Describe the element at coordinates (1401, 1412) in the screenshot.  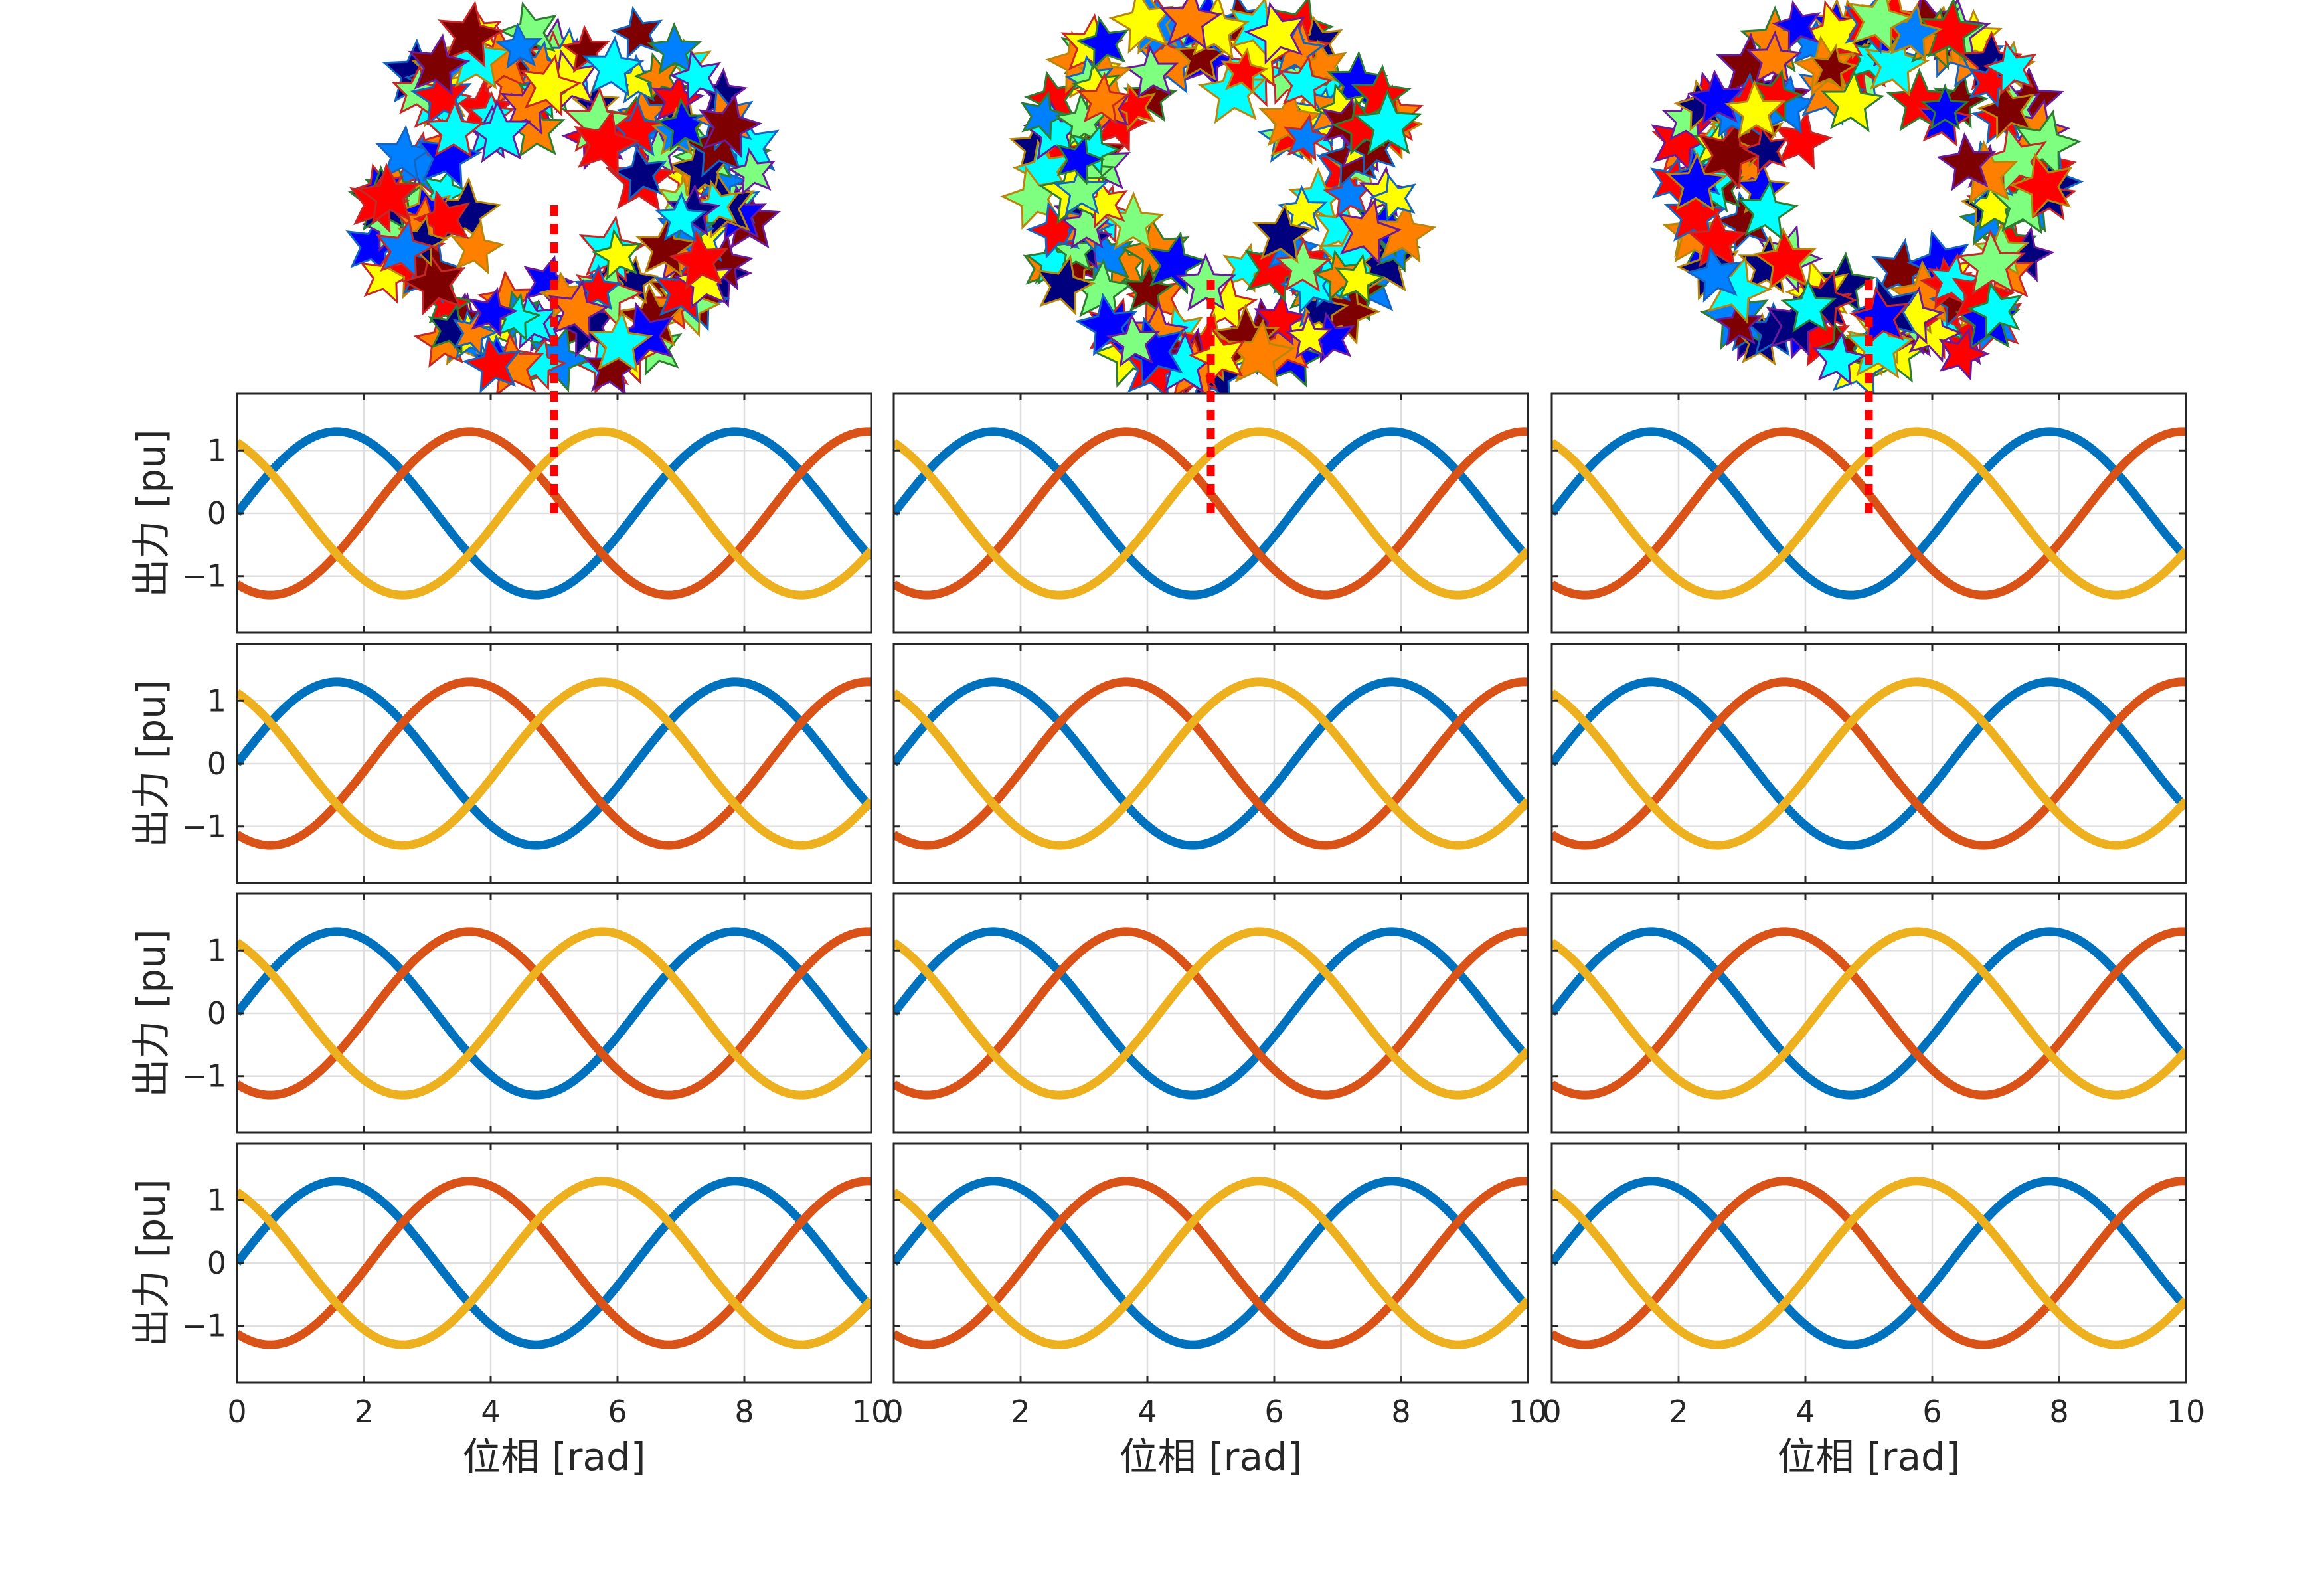
I see `x-tick-label: 8` at that location.